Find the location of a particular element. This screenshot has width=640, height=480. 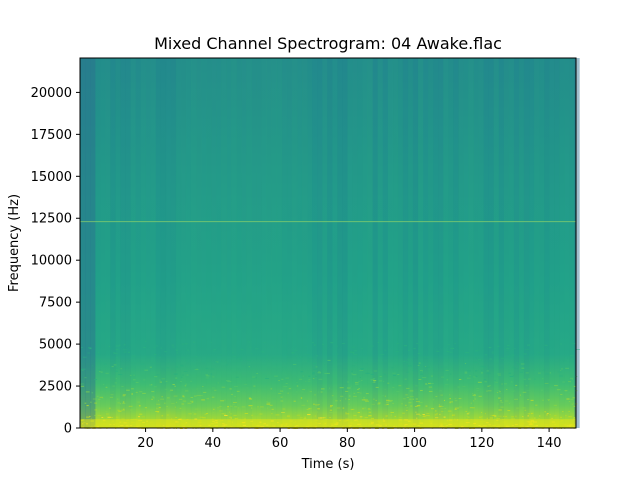

y-tick-label: 12500 is located at coordinates (51, 219).